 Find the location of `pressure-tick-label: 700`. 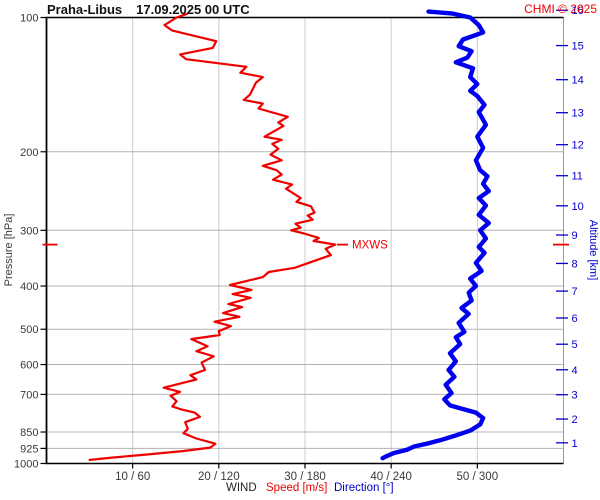

pressure-tick-label: 700 is located at coordinates (29, 395).